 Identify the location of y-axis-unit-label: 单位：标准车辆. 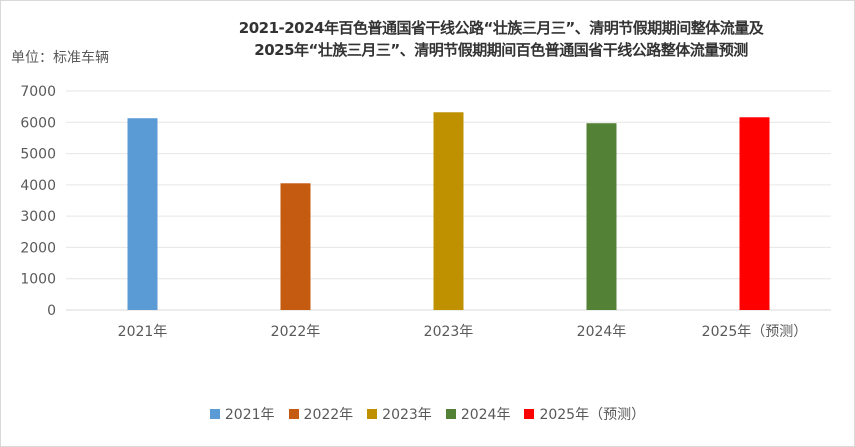
(60, 58).